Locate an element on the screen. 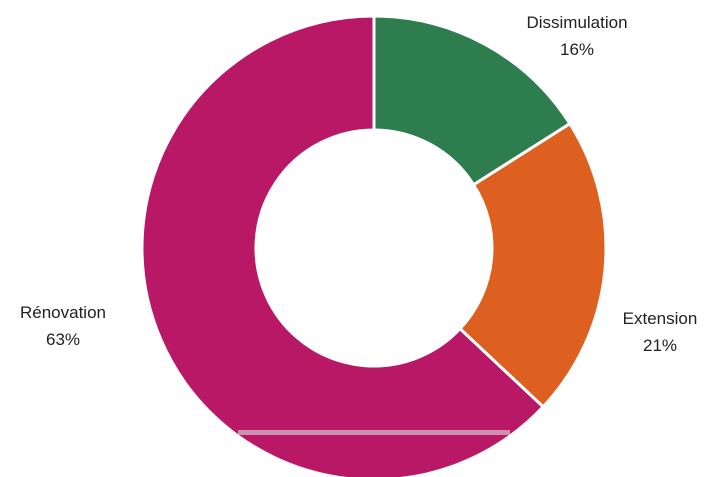 The width and height of the screenshot is (711, 477). label-dissimulation-name: Dissimulation is located at coordinates (576, 22).